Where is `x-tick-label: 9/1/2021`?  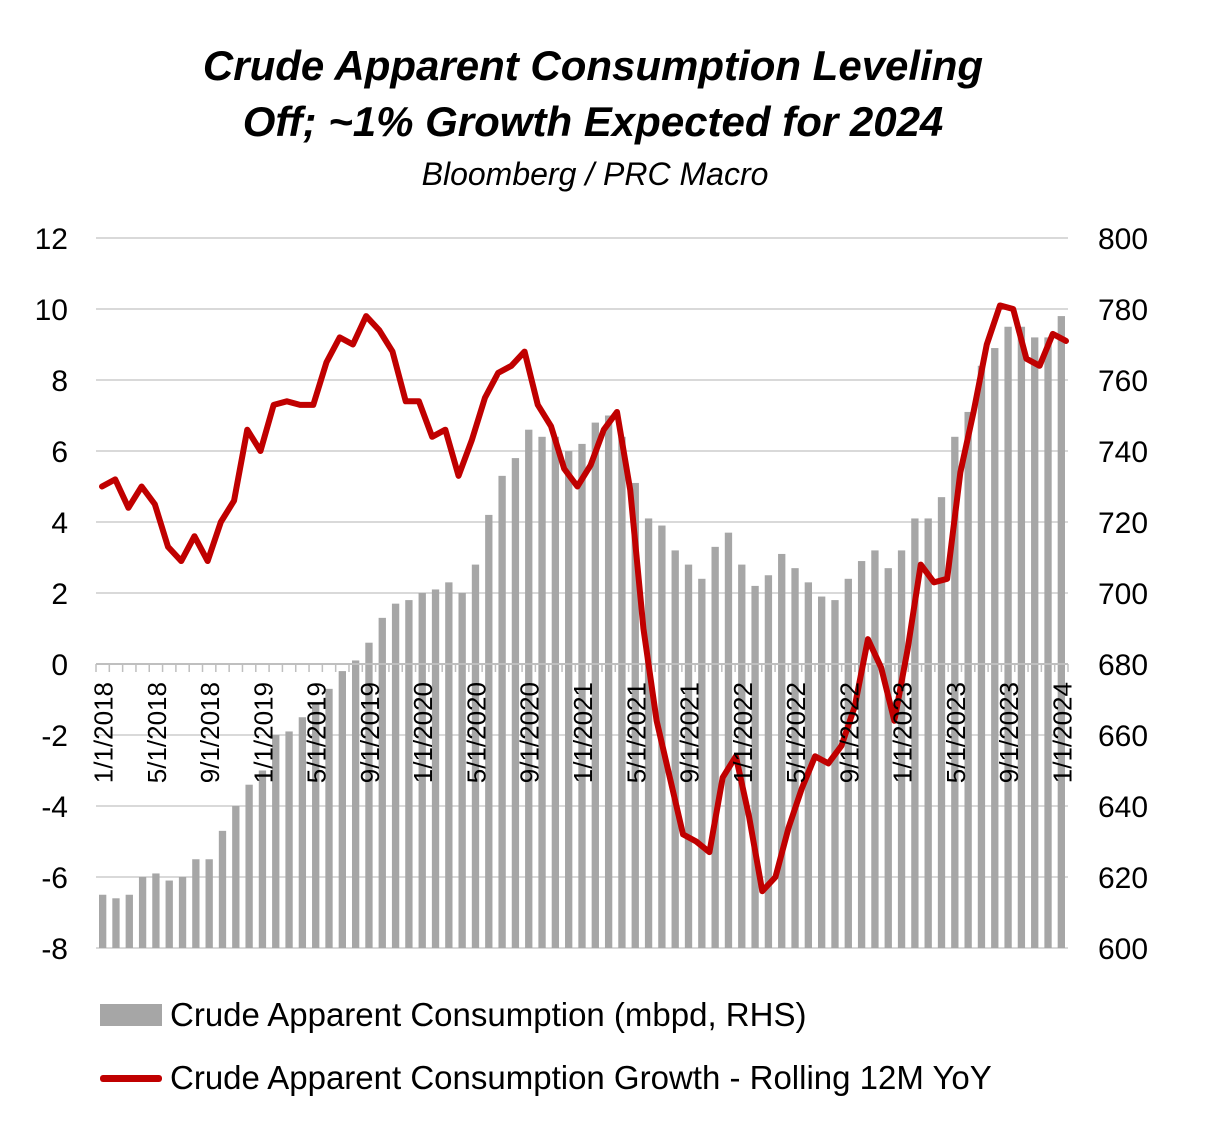
x-tick-label: 9/1/2021 is located at coordinates (690, 732).